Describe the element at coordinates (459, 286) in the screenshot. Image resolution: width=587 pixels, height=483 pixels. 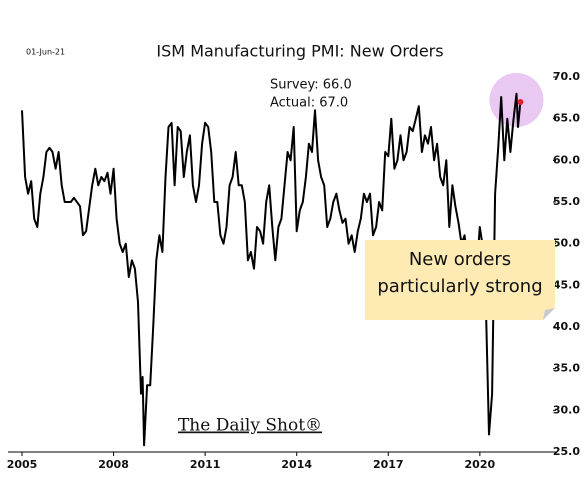
I see `annotation-line: particularly strong` at that location.